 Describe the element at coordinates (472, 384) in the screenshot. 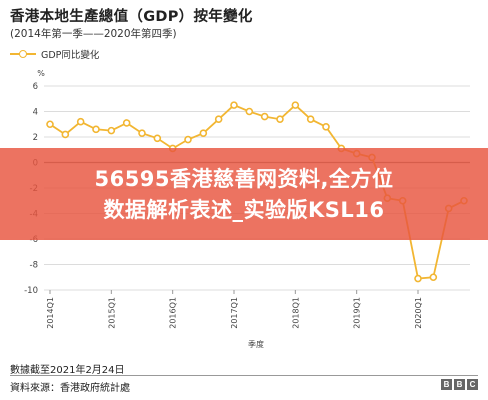

I see `logo-letter: C` at that location.